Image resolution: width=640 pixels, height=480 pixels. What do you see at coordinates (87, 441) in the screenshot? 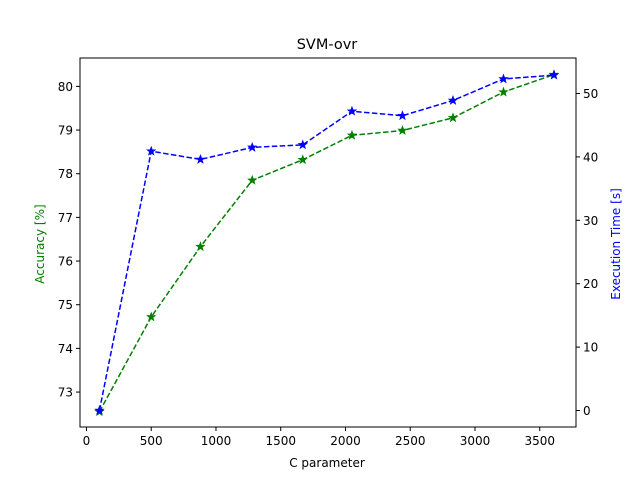
I see `x-tick-label-0: 0` at bounding box center [87, 441].